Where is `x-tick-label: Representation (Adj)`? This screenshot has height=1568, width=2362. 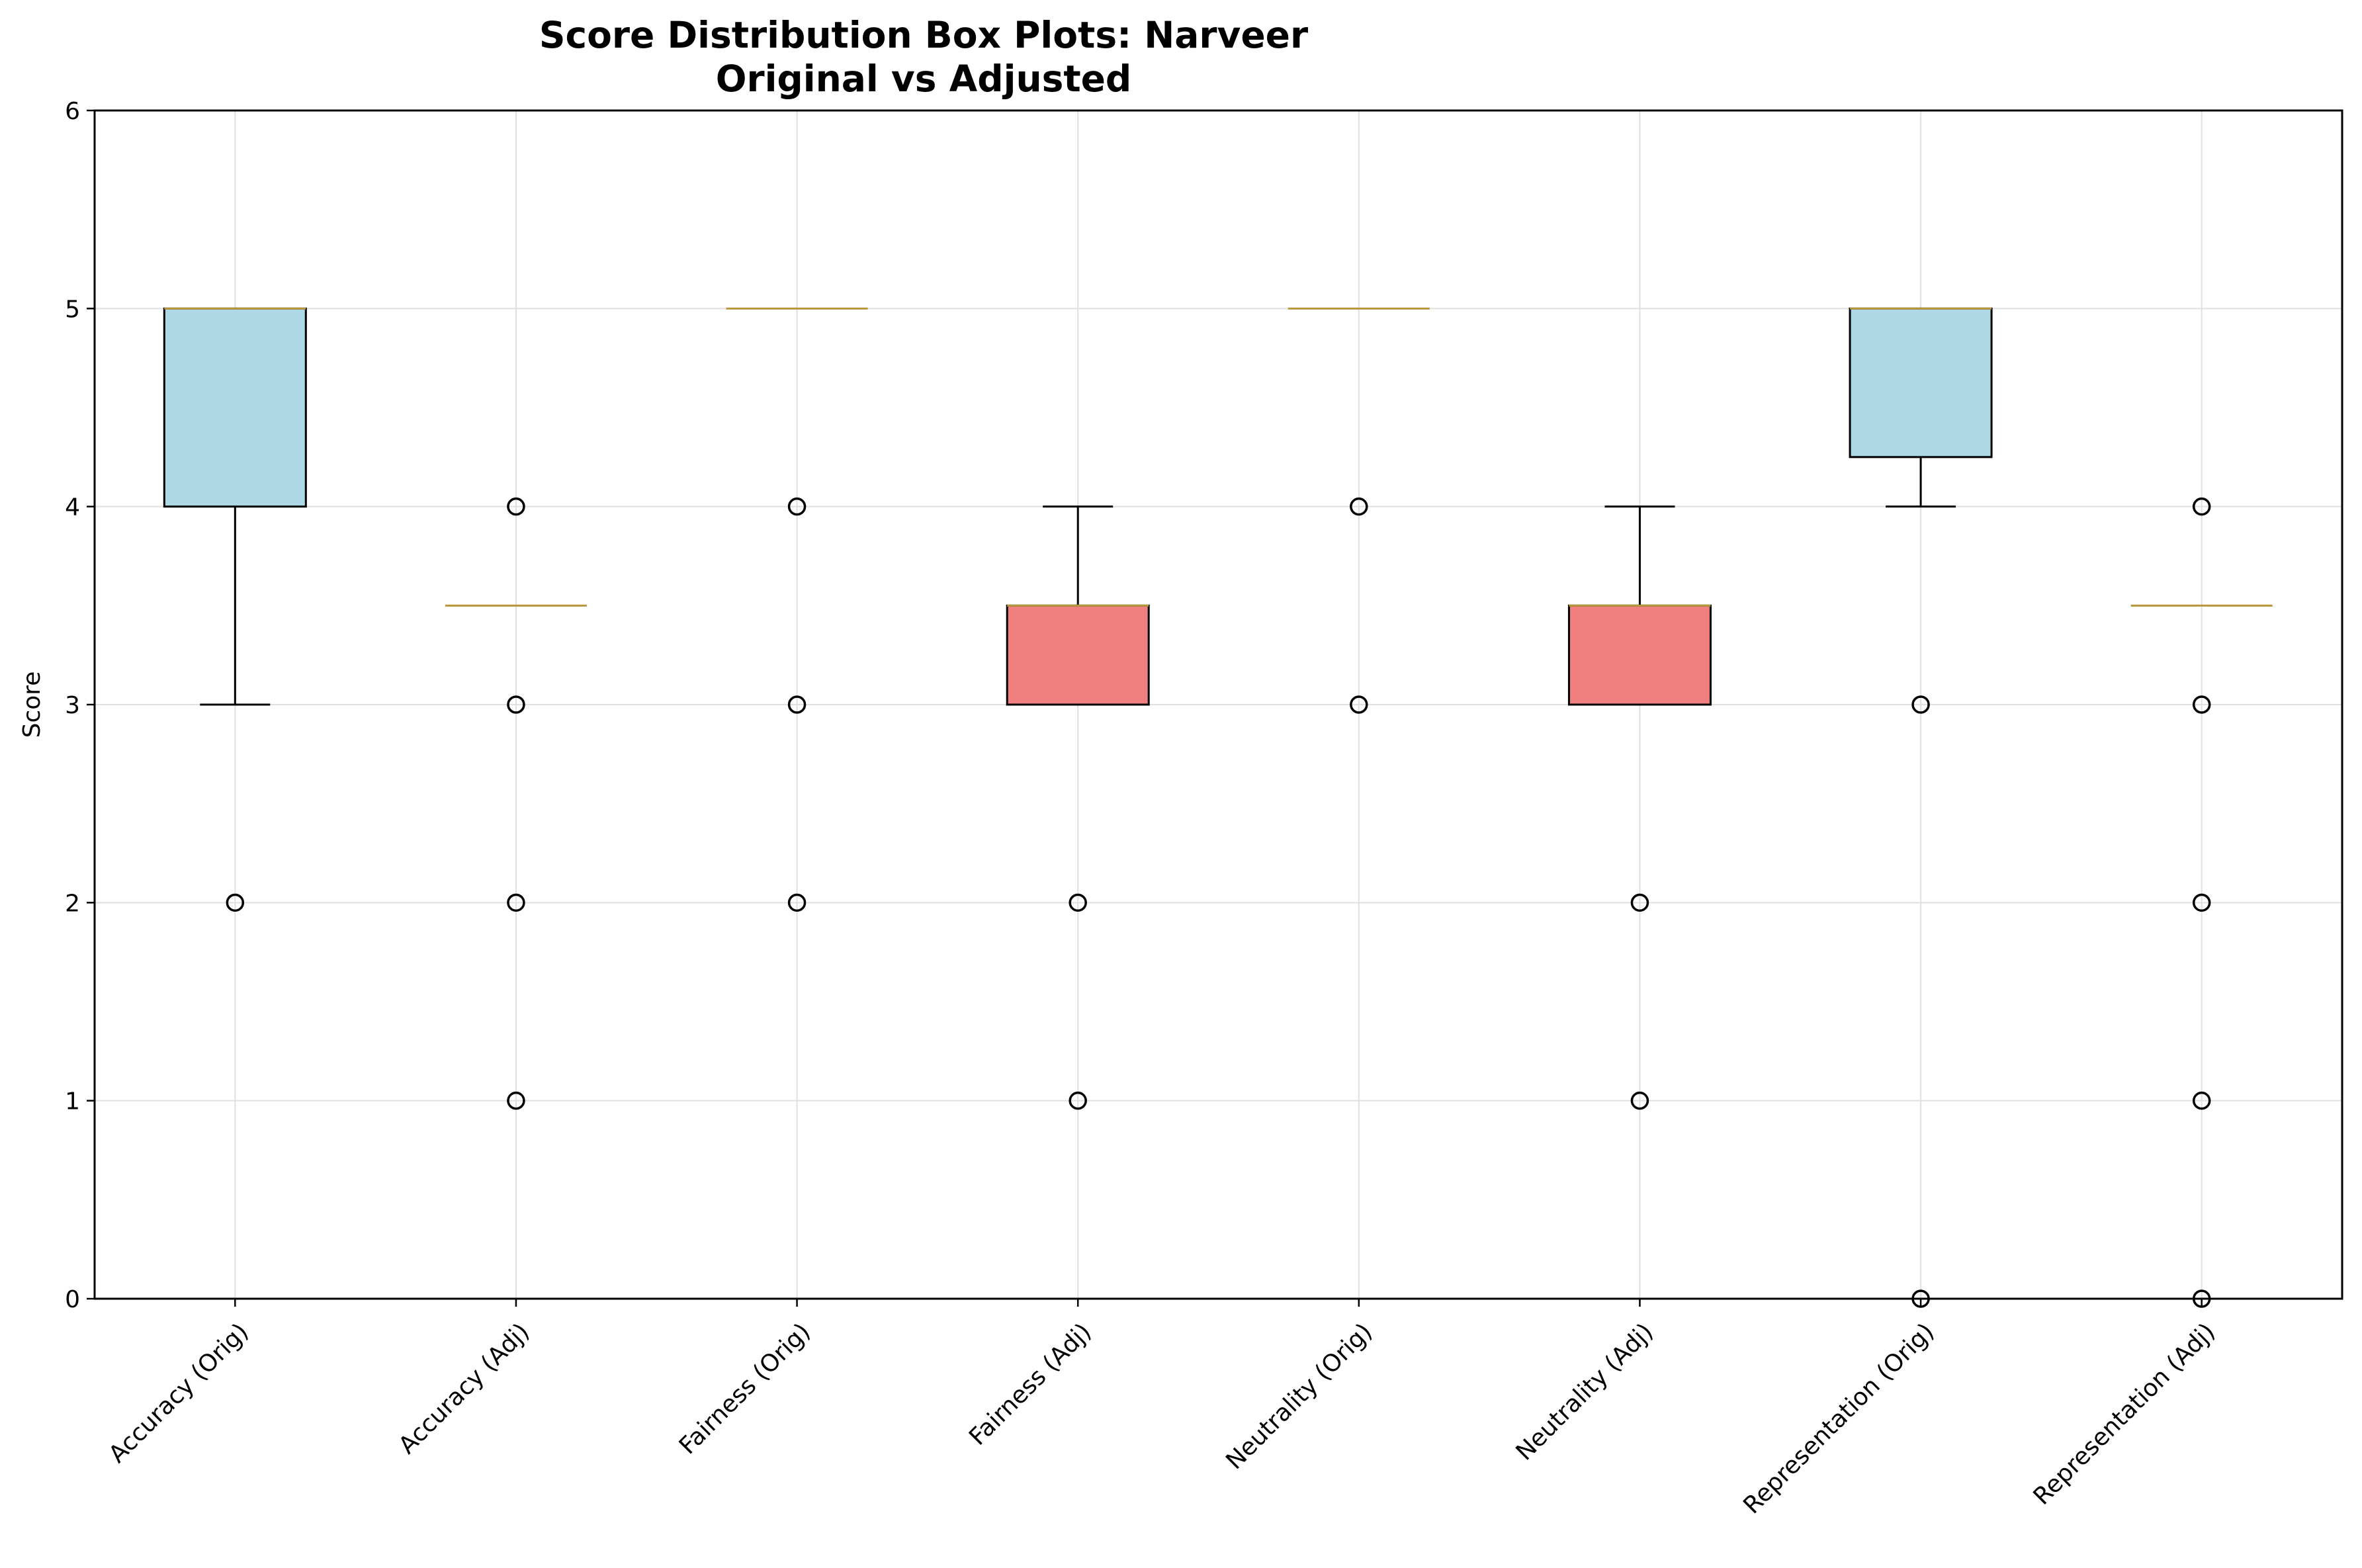
x-tick-label: Representation (Adj) is located at coordinates (2124, 1414).